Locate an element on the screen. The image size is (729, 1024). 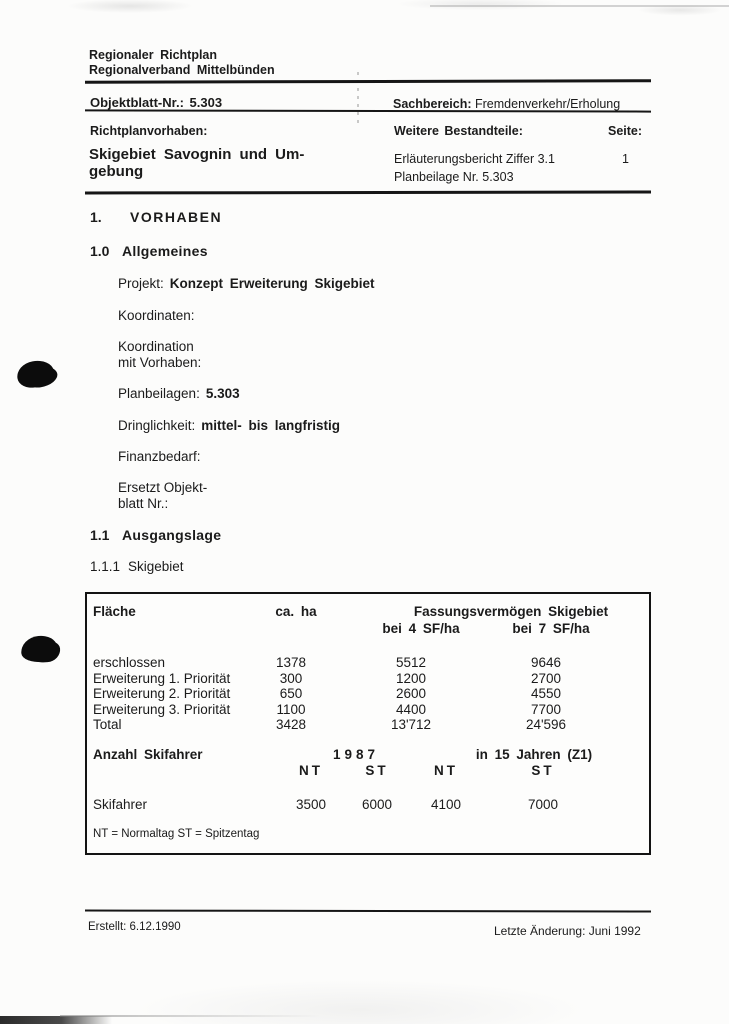
skifahrer-nt-1987: 3500 is located at coordinates (311, 804).